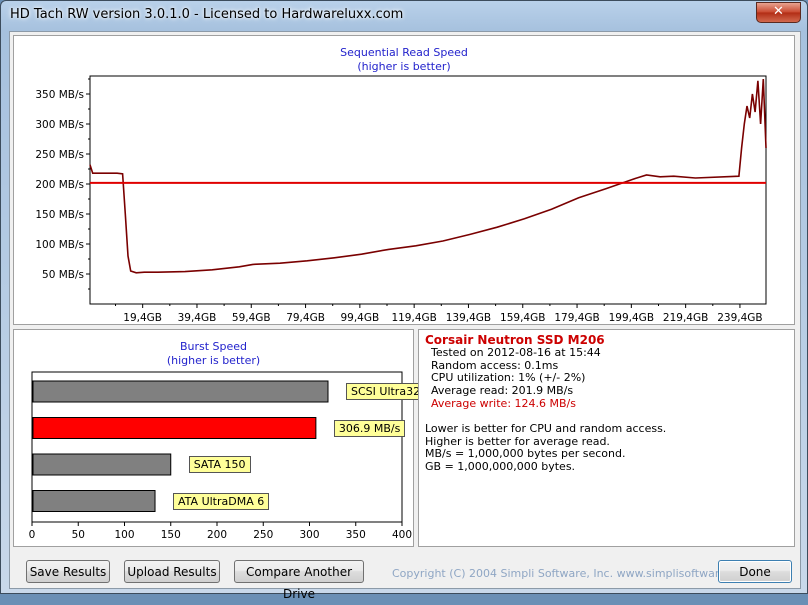  What do you see at coordinates (502, 391) in the screenshot?
I see `average-read: Average read: 201.9 MB/s` at bounding box center [502, 391].